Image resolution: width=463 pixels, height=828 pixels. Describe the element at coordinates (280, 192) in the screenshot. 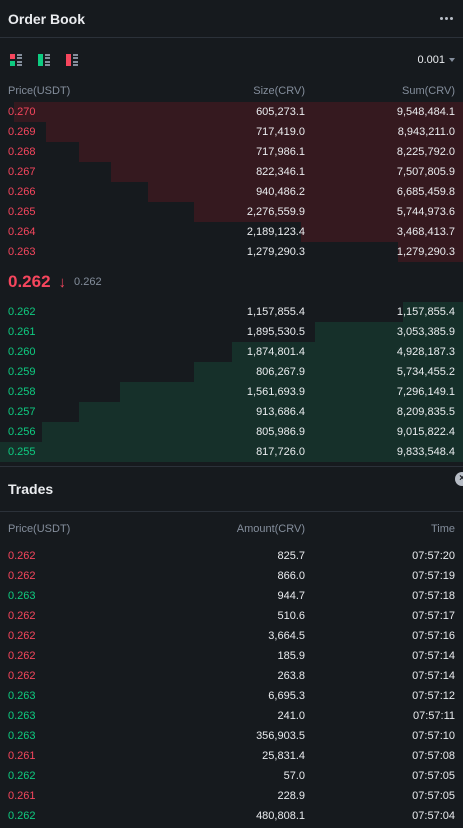

I see `orderbook-size: 940,486.2` at that location.